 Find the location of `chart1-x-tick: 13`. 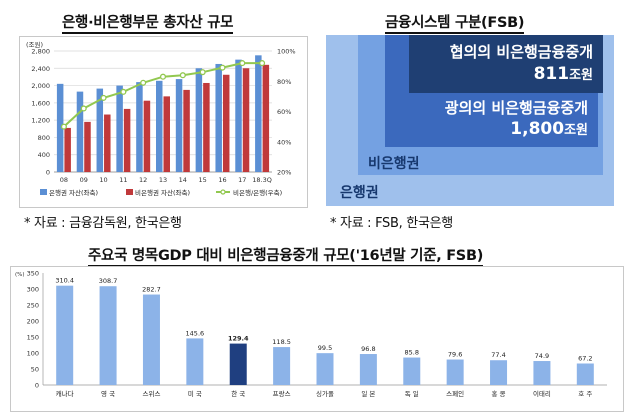

chart1-x-tick: 13 is located at coordinates (163, 180).